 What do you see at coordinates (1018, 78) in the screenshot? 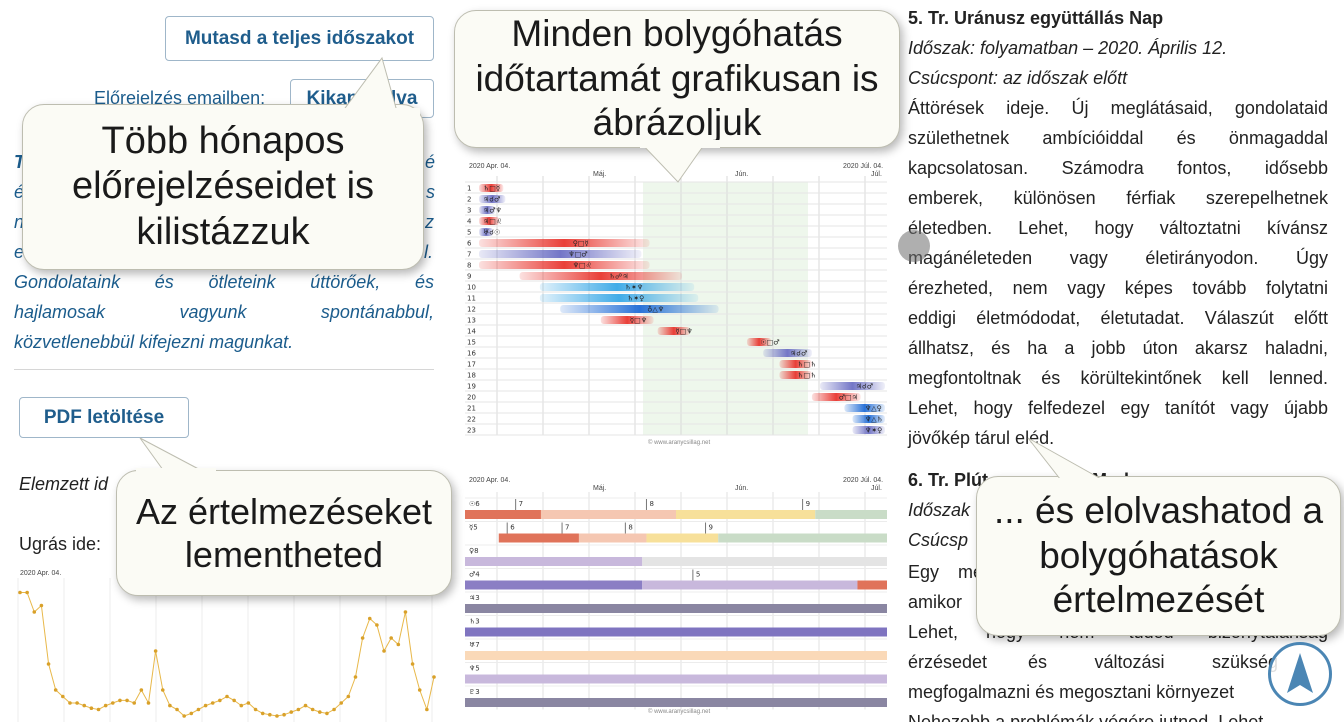
I see `transit-peak-5: Csúcspont: az időszak előtt` at bounding box center [1018, 78].